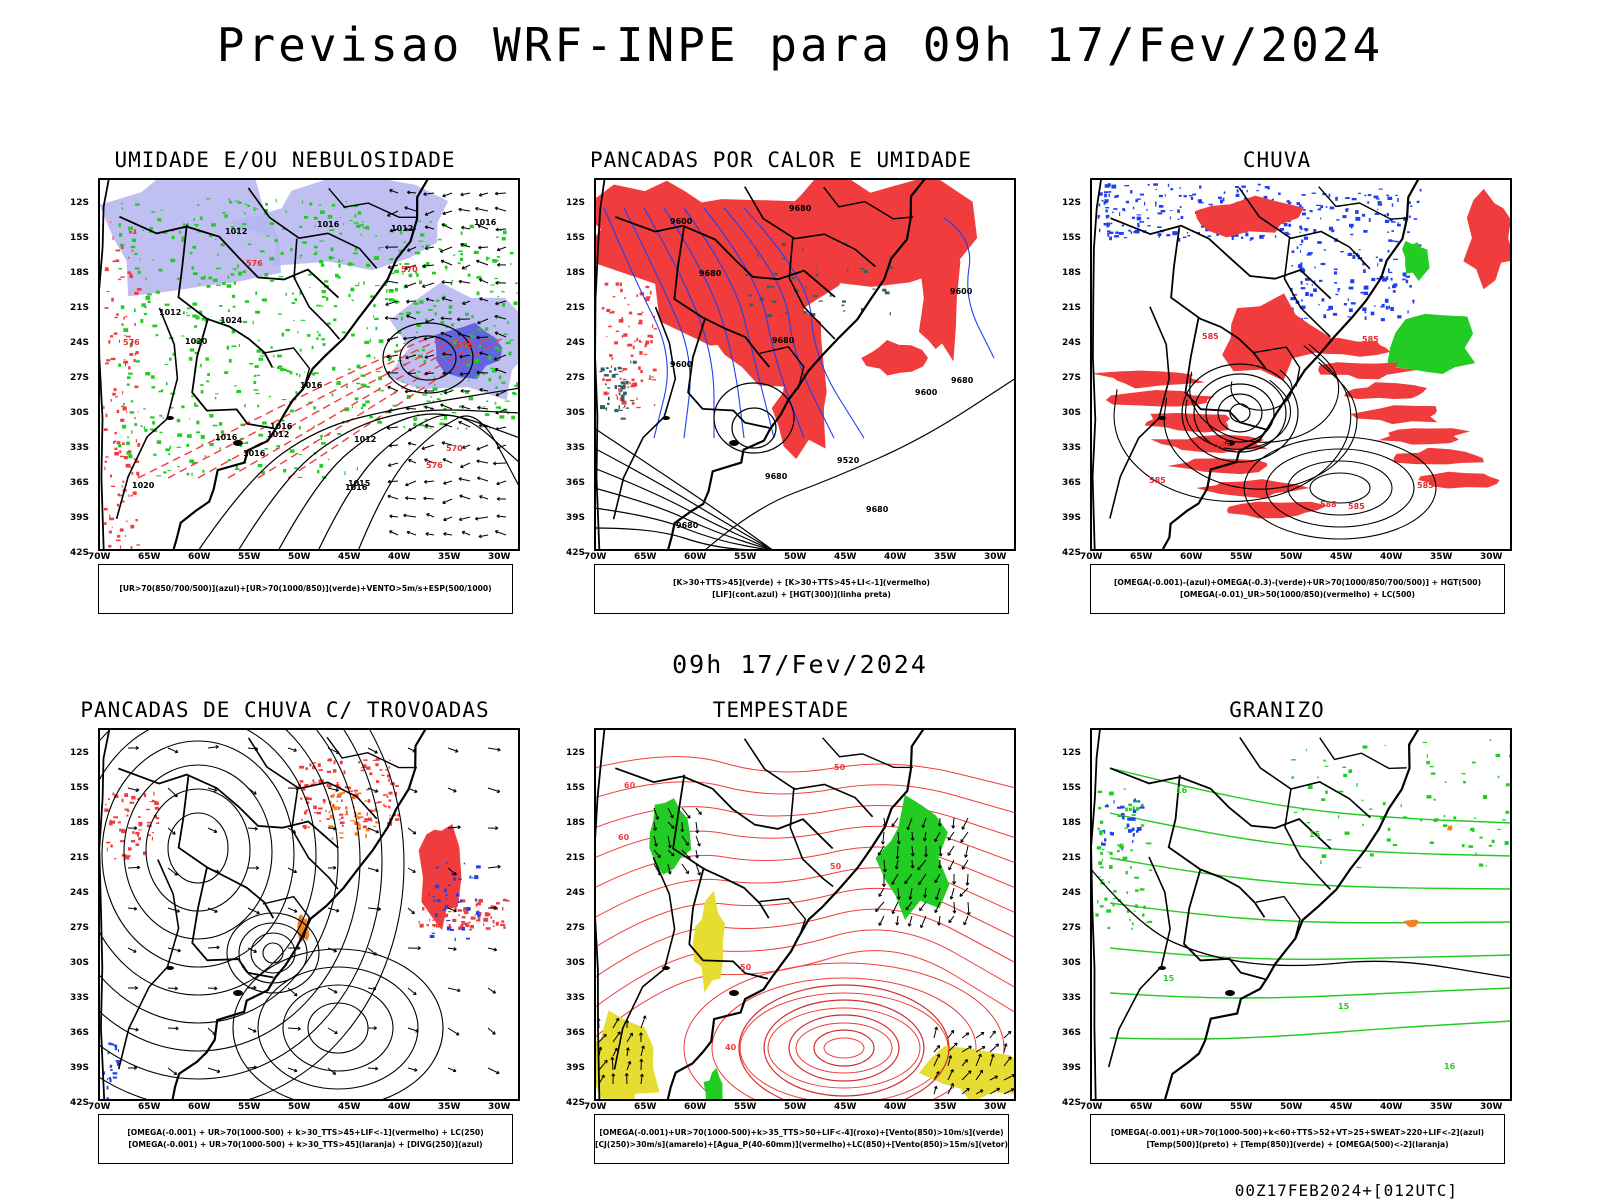 The image size is (1600, 1200). I want to click on longitude-tick-label: 50W, so click(1291, 1107).